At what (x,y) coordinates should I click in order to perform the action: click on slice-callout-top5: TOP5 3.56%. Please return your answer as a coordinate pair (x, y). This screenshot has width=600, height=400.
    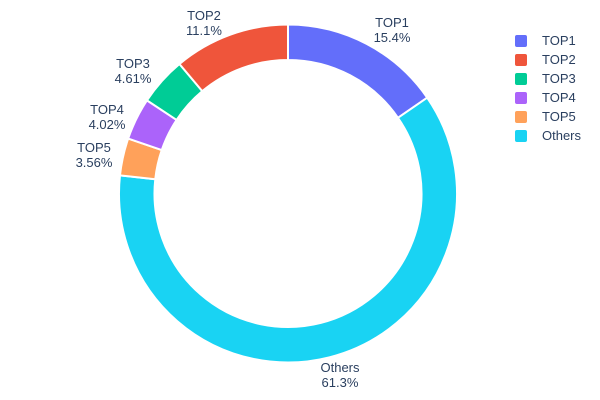
    Looking at the image, I should click on (94, 155).